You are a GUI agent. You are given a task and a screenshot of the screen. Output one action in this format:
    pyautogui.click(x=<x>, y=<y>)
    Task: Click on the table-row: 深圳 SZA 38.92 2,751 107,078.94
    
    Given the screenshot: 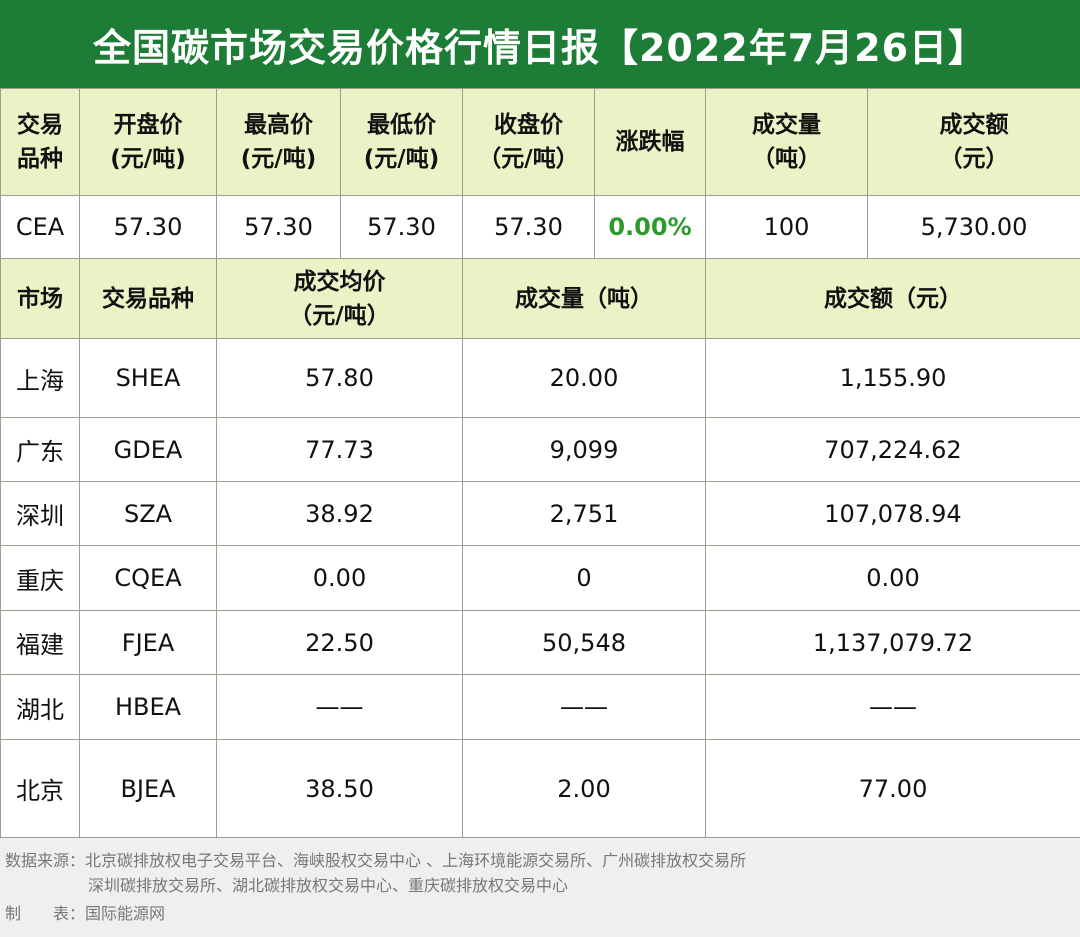 What is the action you would take?
    pyautogui.click(x=540, y=513)
    